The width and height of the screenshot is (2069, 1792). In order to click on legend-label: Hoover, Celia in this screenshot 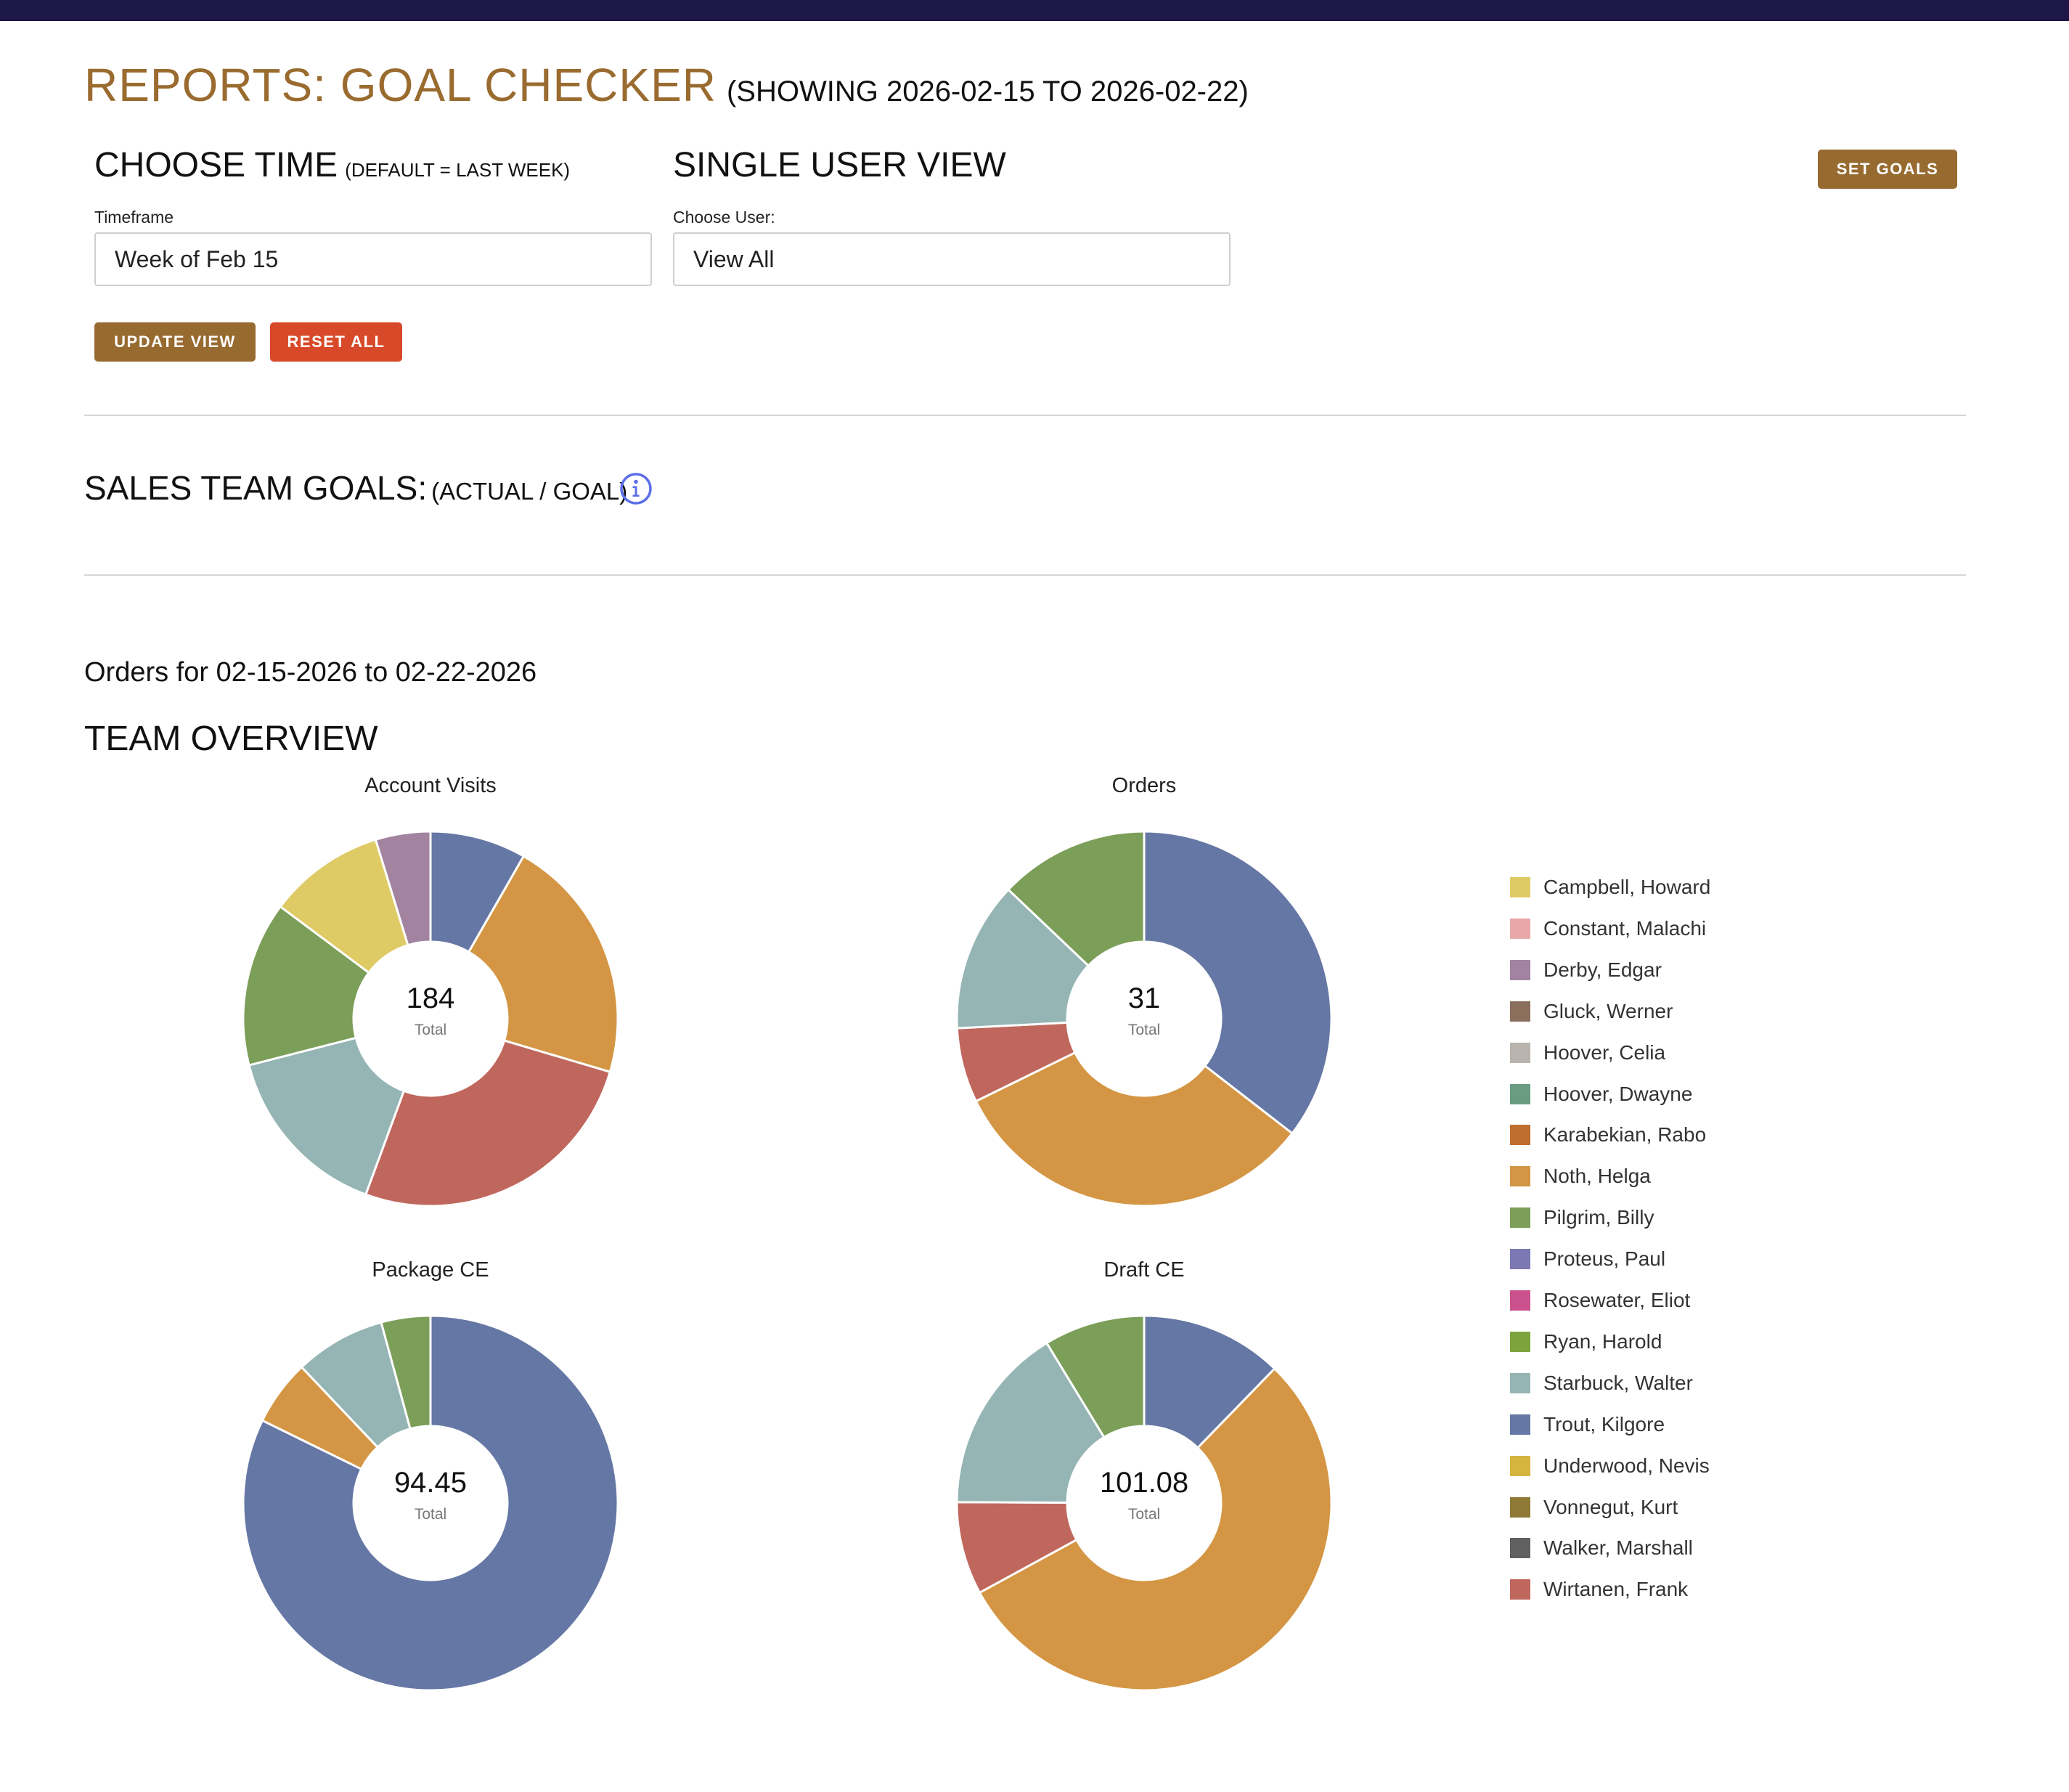, I will do `click(1604, 1052)`.